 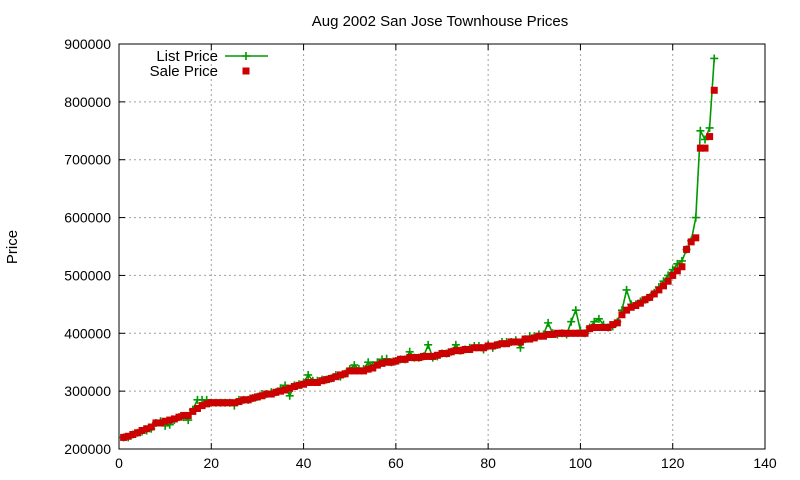 What do you see at coordinates (87, 449) in the screenshot?
I see `y-tick-label: 200000` at bounding box center [87, 449].